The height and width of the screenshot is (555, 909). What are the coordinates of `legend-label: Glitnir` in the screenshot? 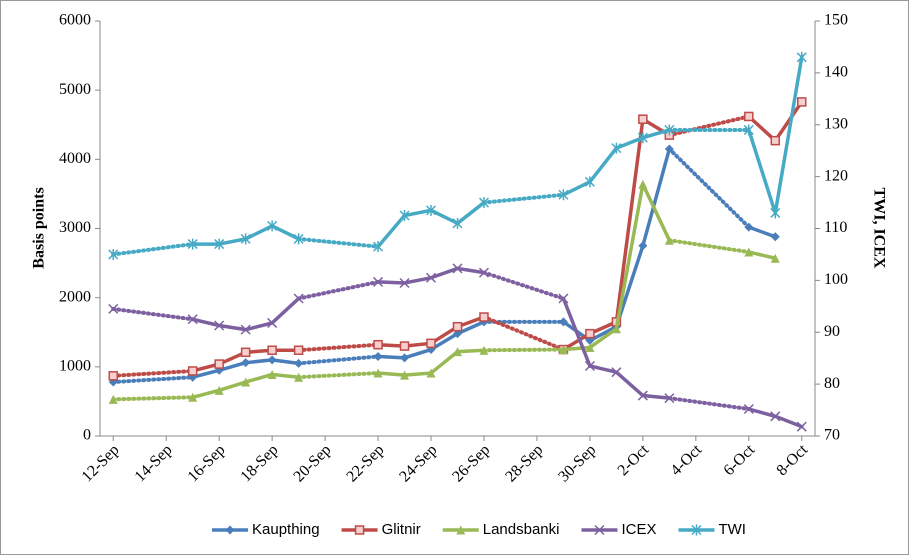 It's located at (401, 529).